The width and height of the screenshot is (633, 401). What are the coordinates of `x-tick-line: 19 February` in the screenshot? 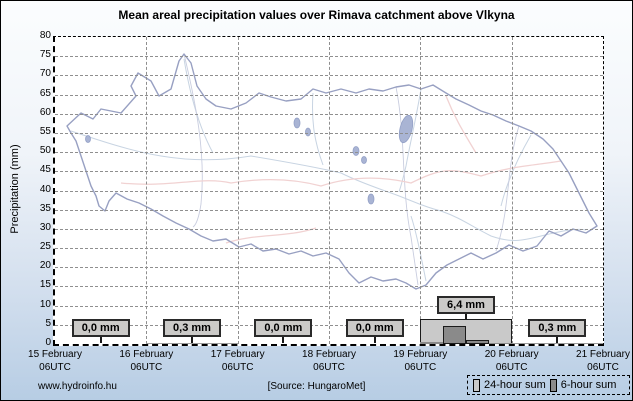 It's located at (420, 354).